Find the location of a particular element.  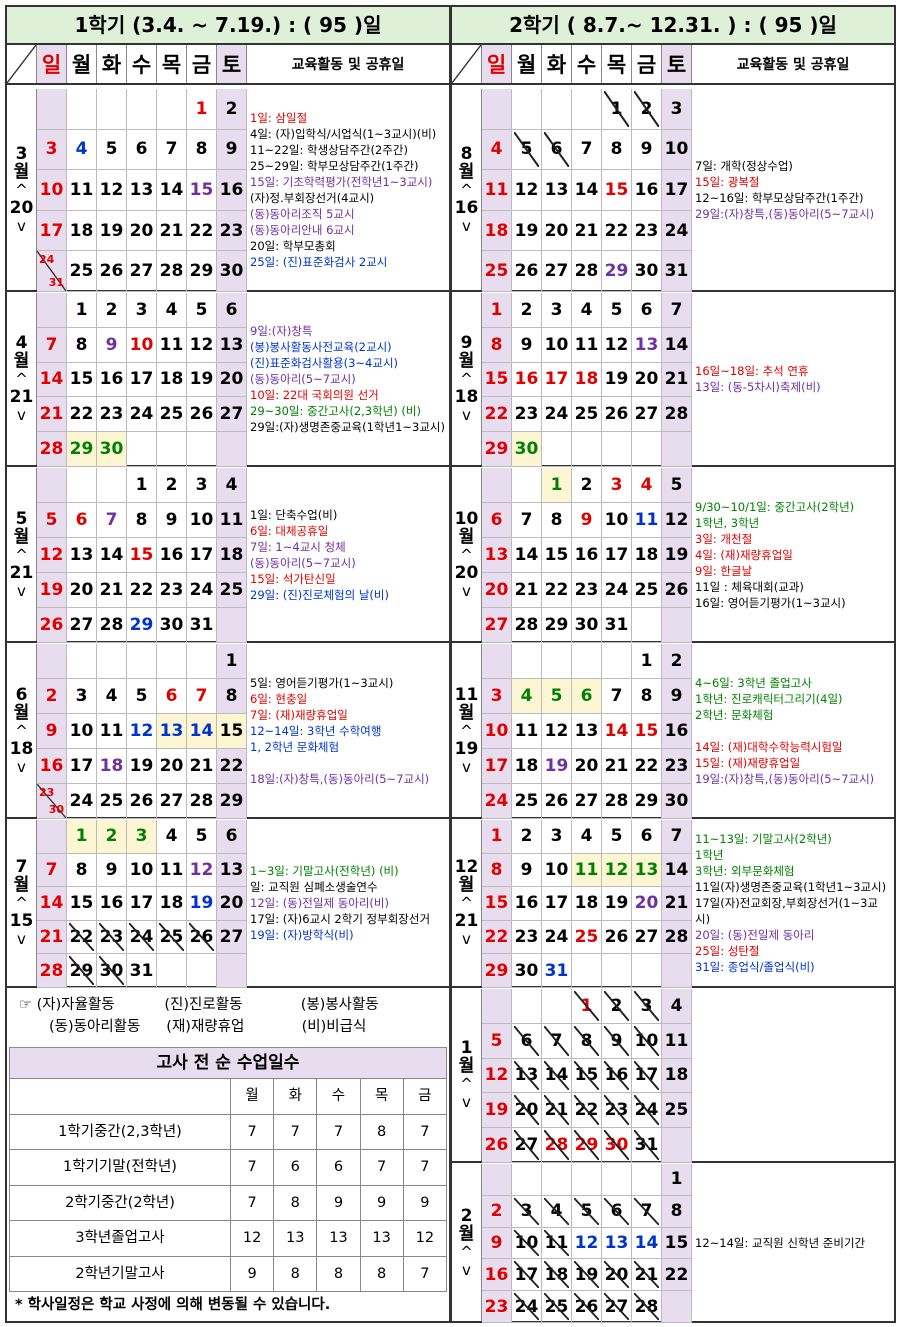

date-cell: 18 is located at coordinates (232, 555).